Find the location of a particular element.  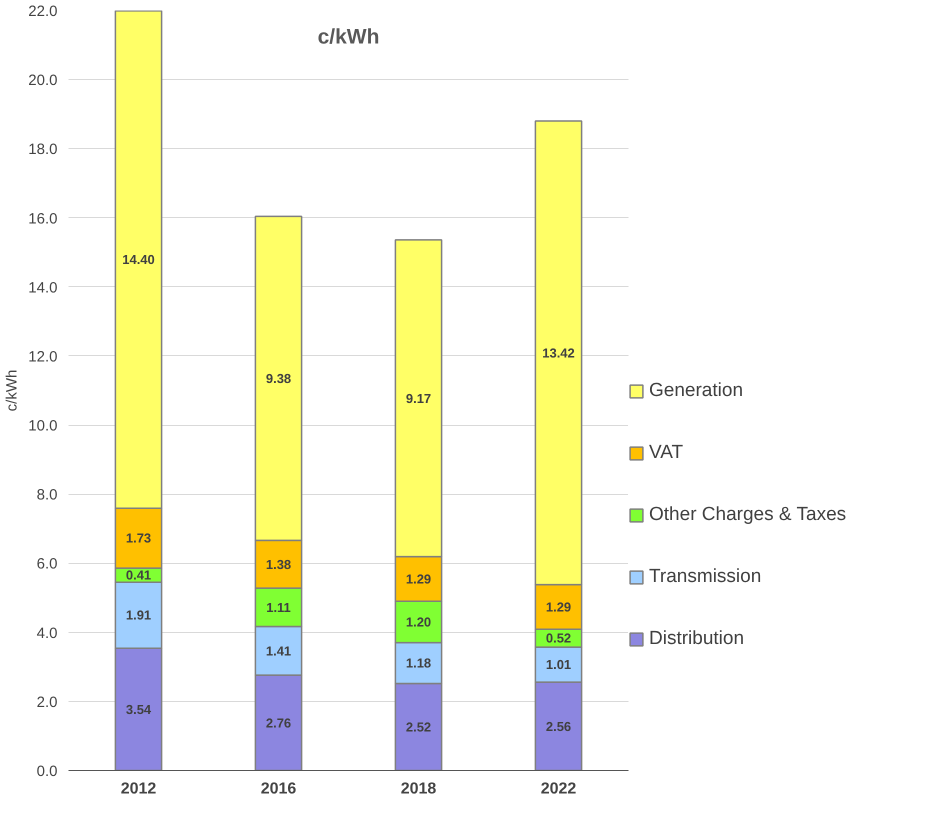

legend-label: Generation is located at coordinates (696, 391).